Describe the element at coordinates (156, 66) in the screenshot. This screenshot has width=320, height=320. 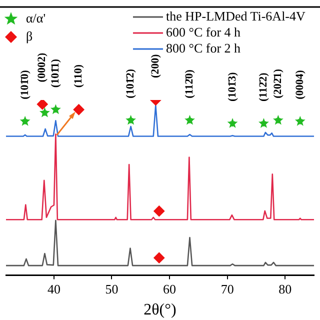
I see `annotation: (200)` at that location.